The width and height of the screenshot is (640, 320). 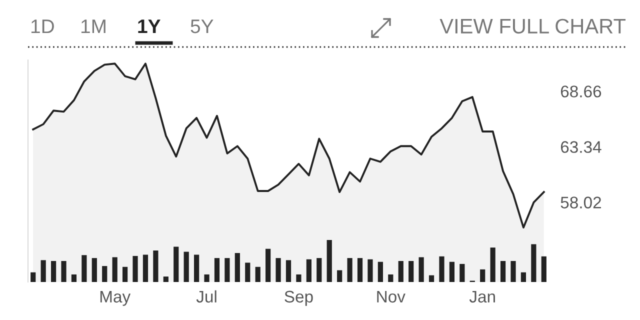 I want to click on text: 1M, so click(x=93, y=27).